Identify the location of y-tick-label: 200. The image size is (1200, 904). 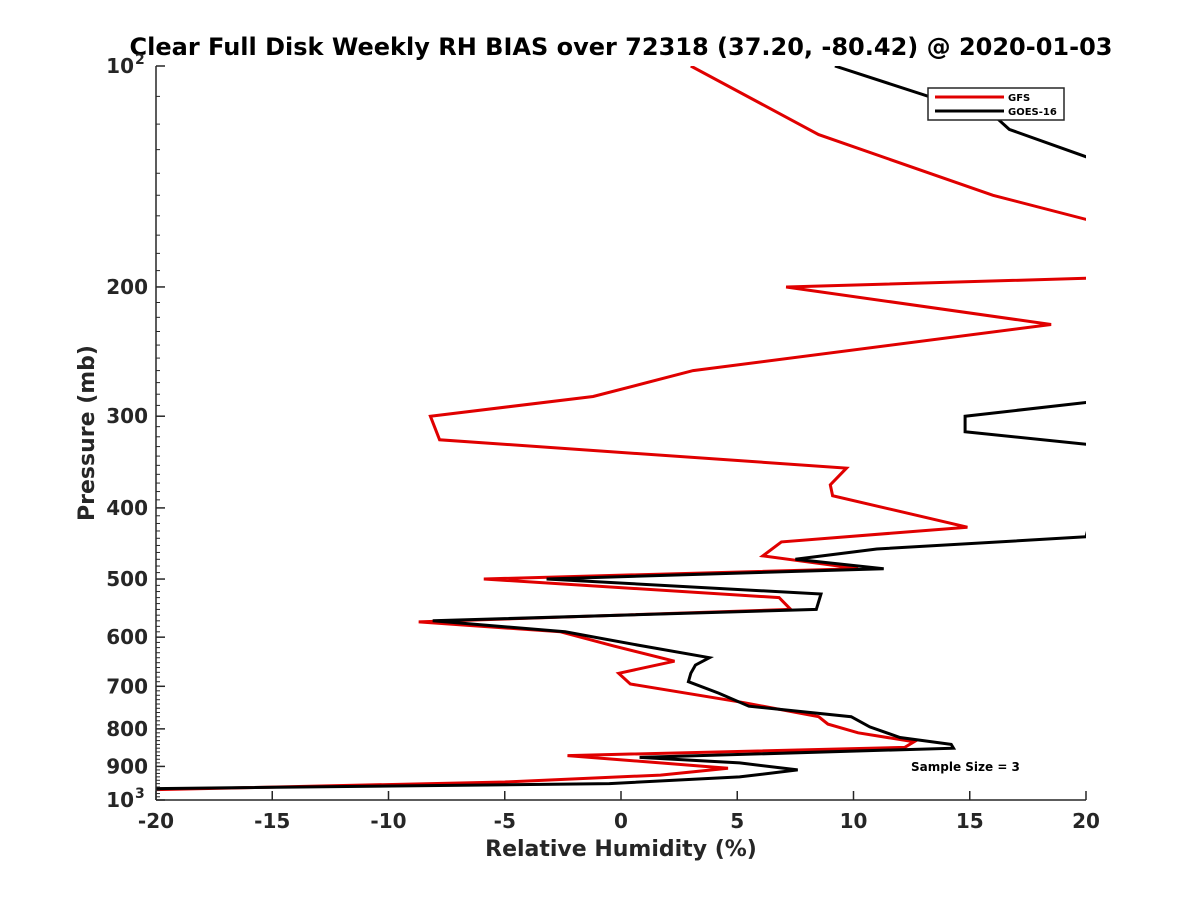
(127, 287).